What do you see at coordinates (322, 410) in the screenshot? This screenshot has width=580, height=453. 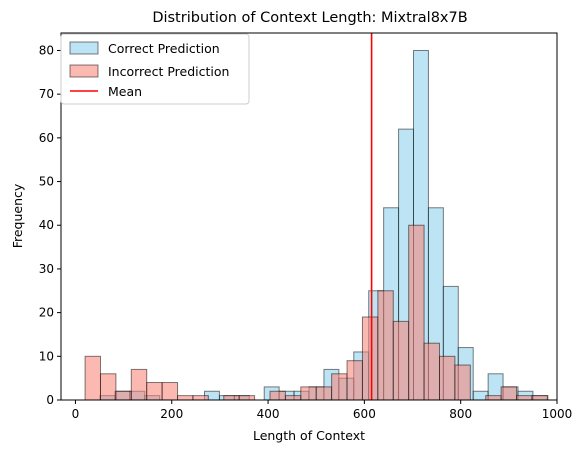 I see `x-axis-ticks: 0 200 400 600 800 1000` at bounding box center [322, 410].